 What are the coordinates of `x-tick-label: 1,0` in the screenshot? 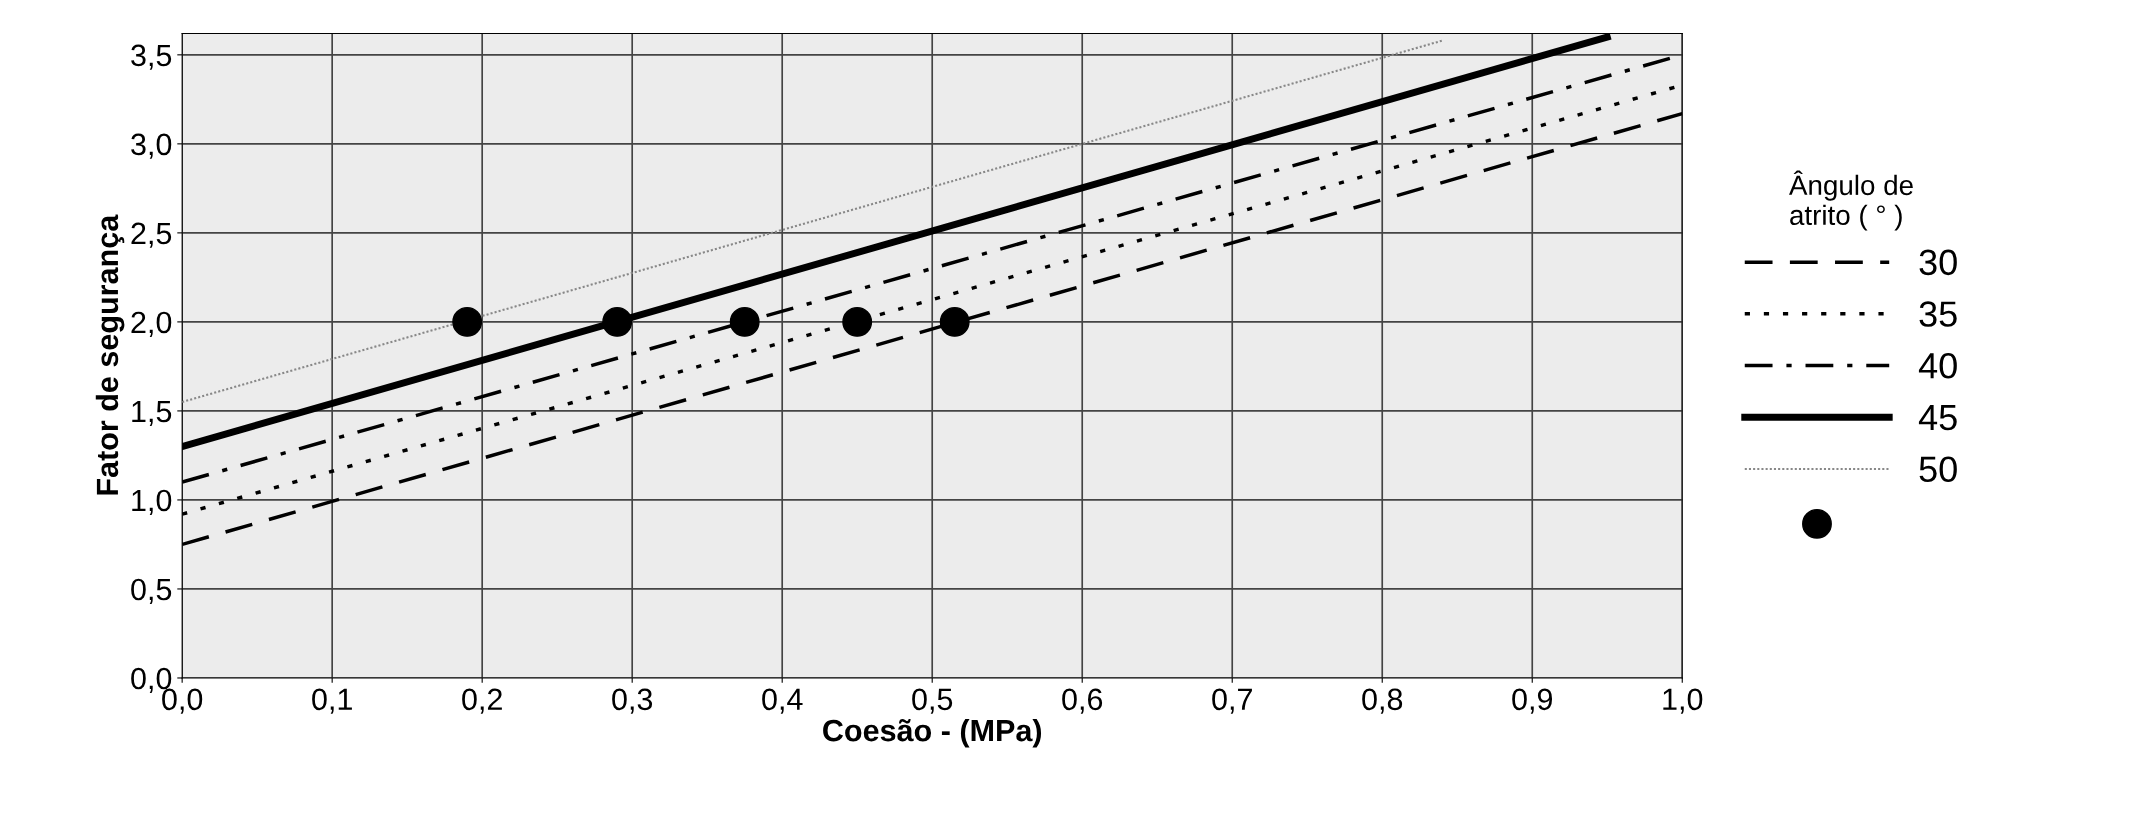 It's located at (1683, 701).